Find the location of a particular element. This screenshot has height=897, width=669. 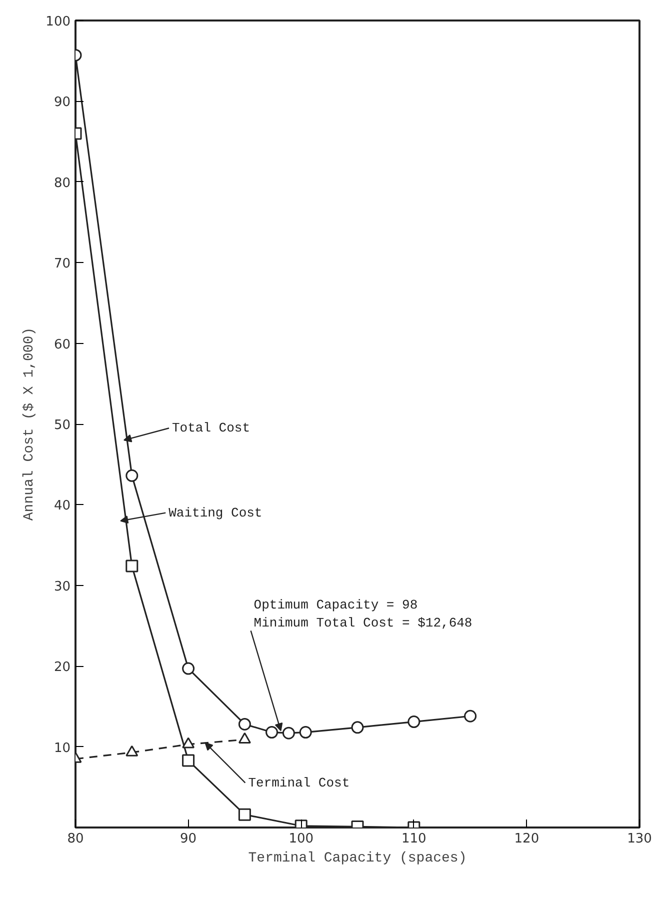

y-tick-label: 10 is located at coordinates (62, 748).